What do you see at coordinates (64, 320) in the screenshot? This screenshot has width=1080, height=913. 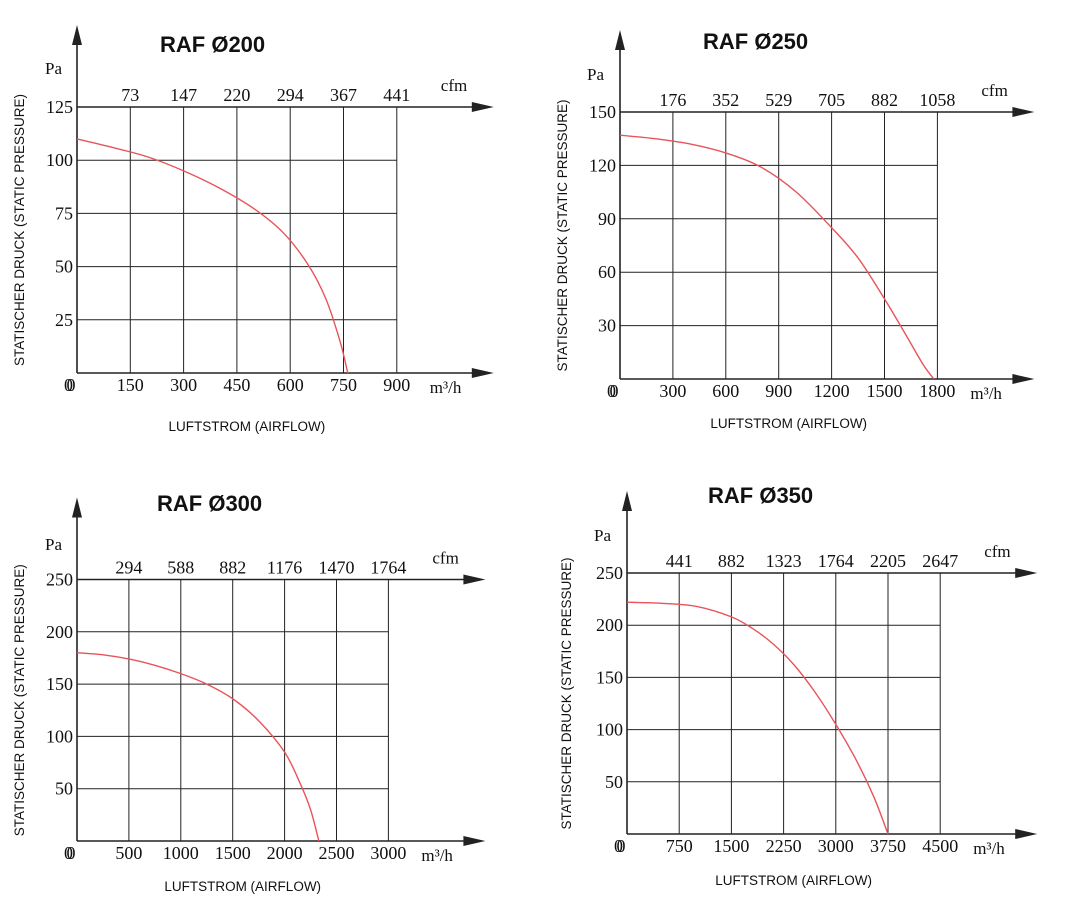 I see `chart-1-y-tick-label: 25` at bounding box center [64, 320].